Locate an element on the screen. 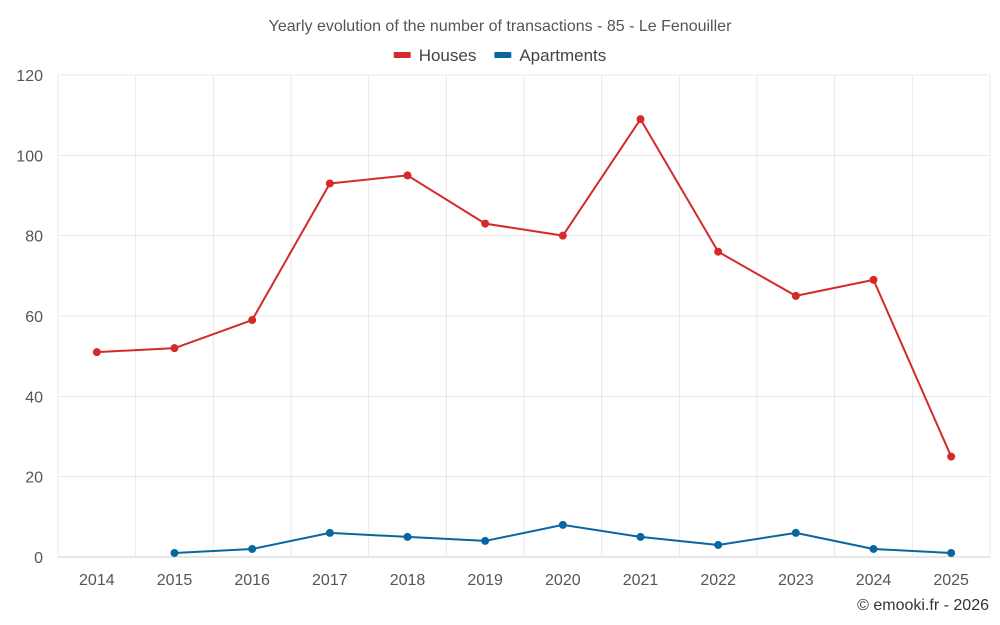 Image resolution: width=1000 pixels, height=625 pixels. x-tick-label: 2019 is located at coordinates (485, 580).